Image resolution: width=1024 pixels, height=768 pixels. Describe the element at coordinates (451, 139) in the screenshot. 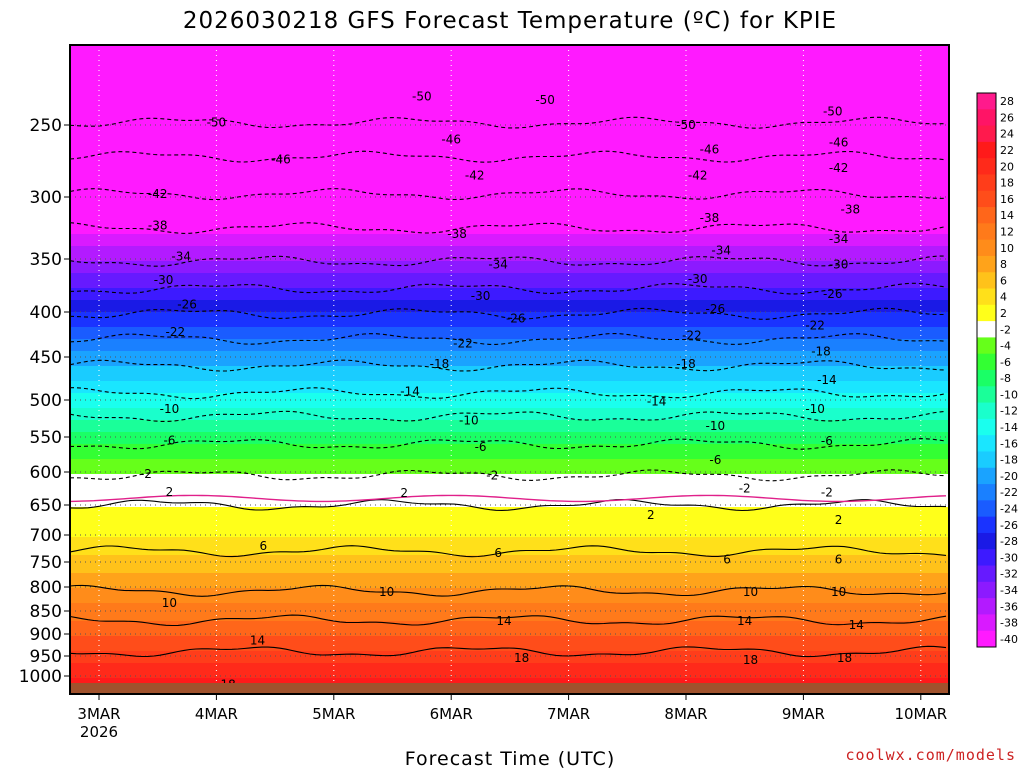

I see `contour-label: -46` at that location.